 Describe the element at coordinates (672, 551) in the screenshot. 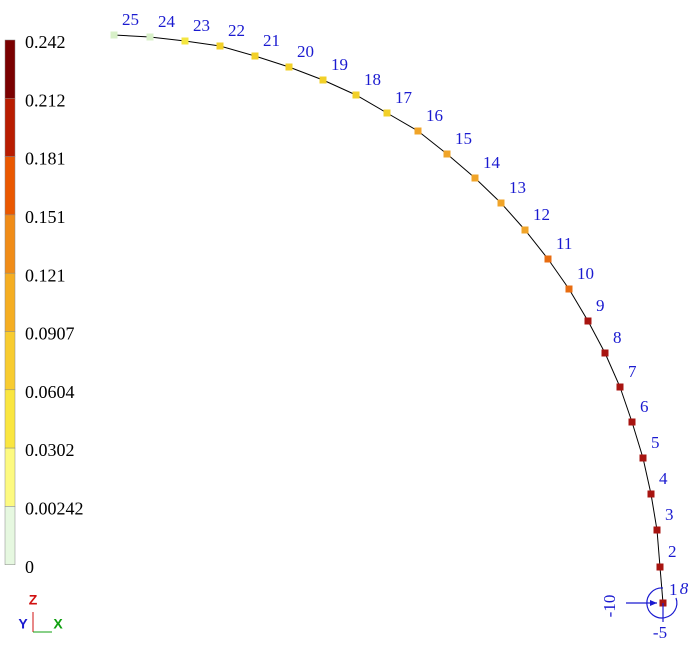

I see `node-label: 2` at that location.